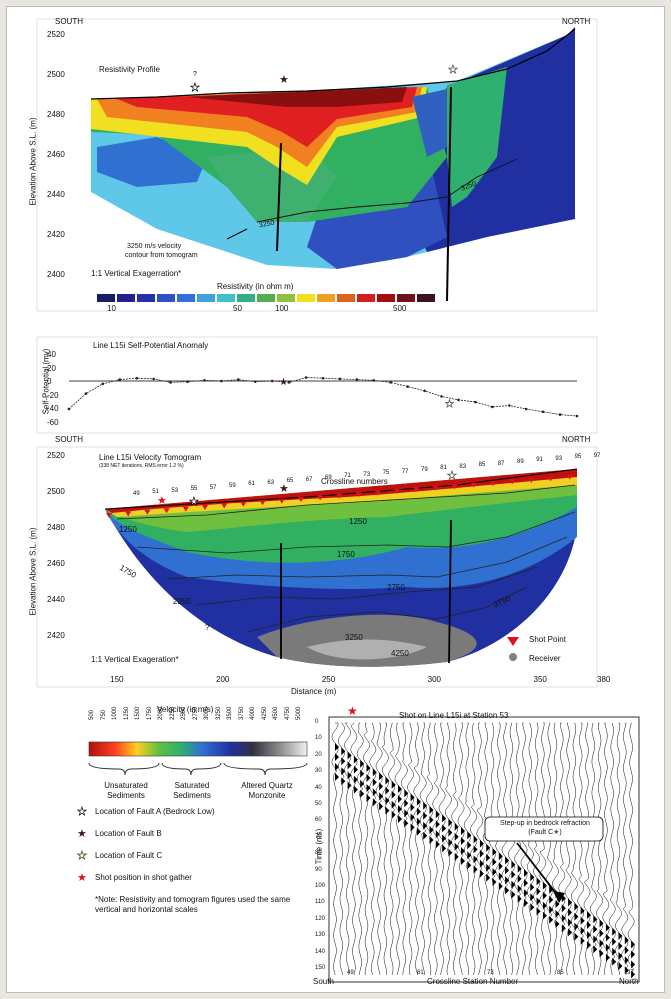  I want to click on velocity-legend: ★ ★ ★ ★, so click(192, 812).